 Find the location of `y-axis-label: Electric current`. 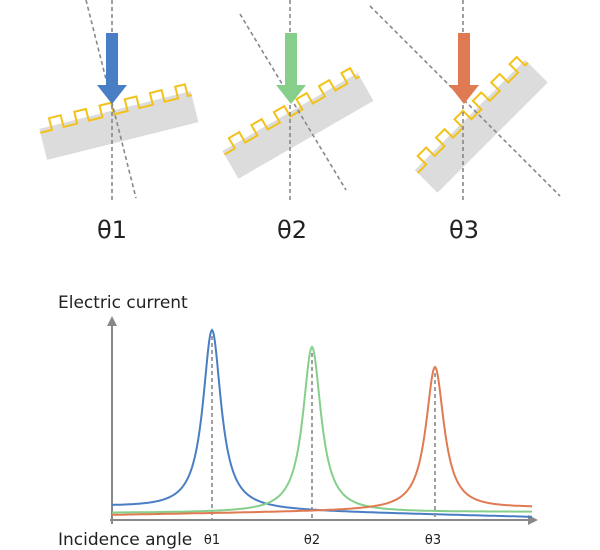

y-axis-label: Electric current is located at coordinates (123, 303).